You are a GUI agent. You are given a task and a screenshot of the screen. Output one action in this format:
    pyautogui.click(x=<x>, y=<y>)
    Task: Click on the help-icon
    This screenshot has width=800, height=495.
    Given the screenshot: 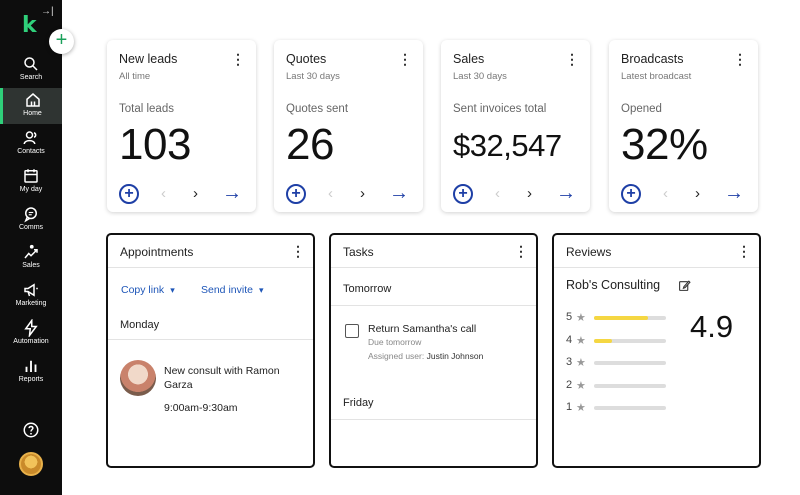 What is the action you would take?
    pyautogui.click(x=31, y=430)
    